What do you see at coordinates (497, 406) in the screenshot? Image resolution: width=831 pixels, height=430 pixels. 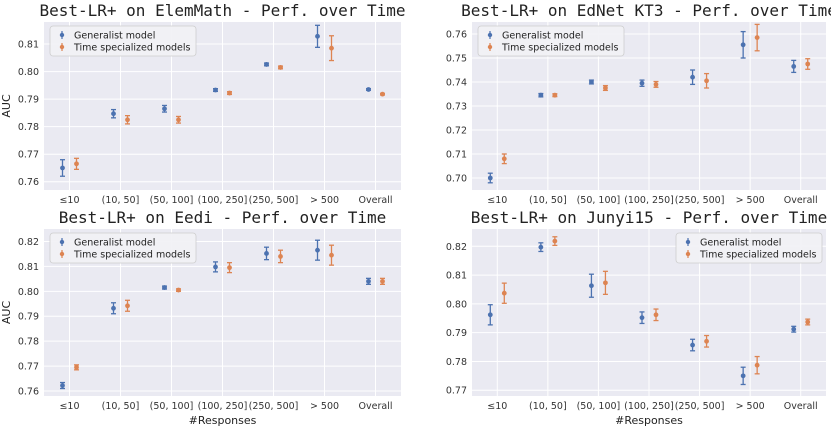 I see `x-tick-label: ≤10` at bounding box center [497, 406].